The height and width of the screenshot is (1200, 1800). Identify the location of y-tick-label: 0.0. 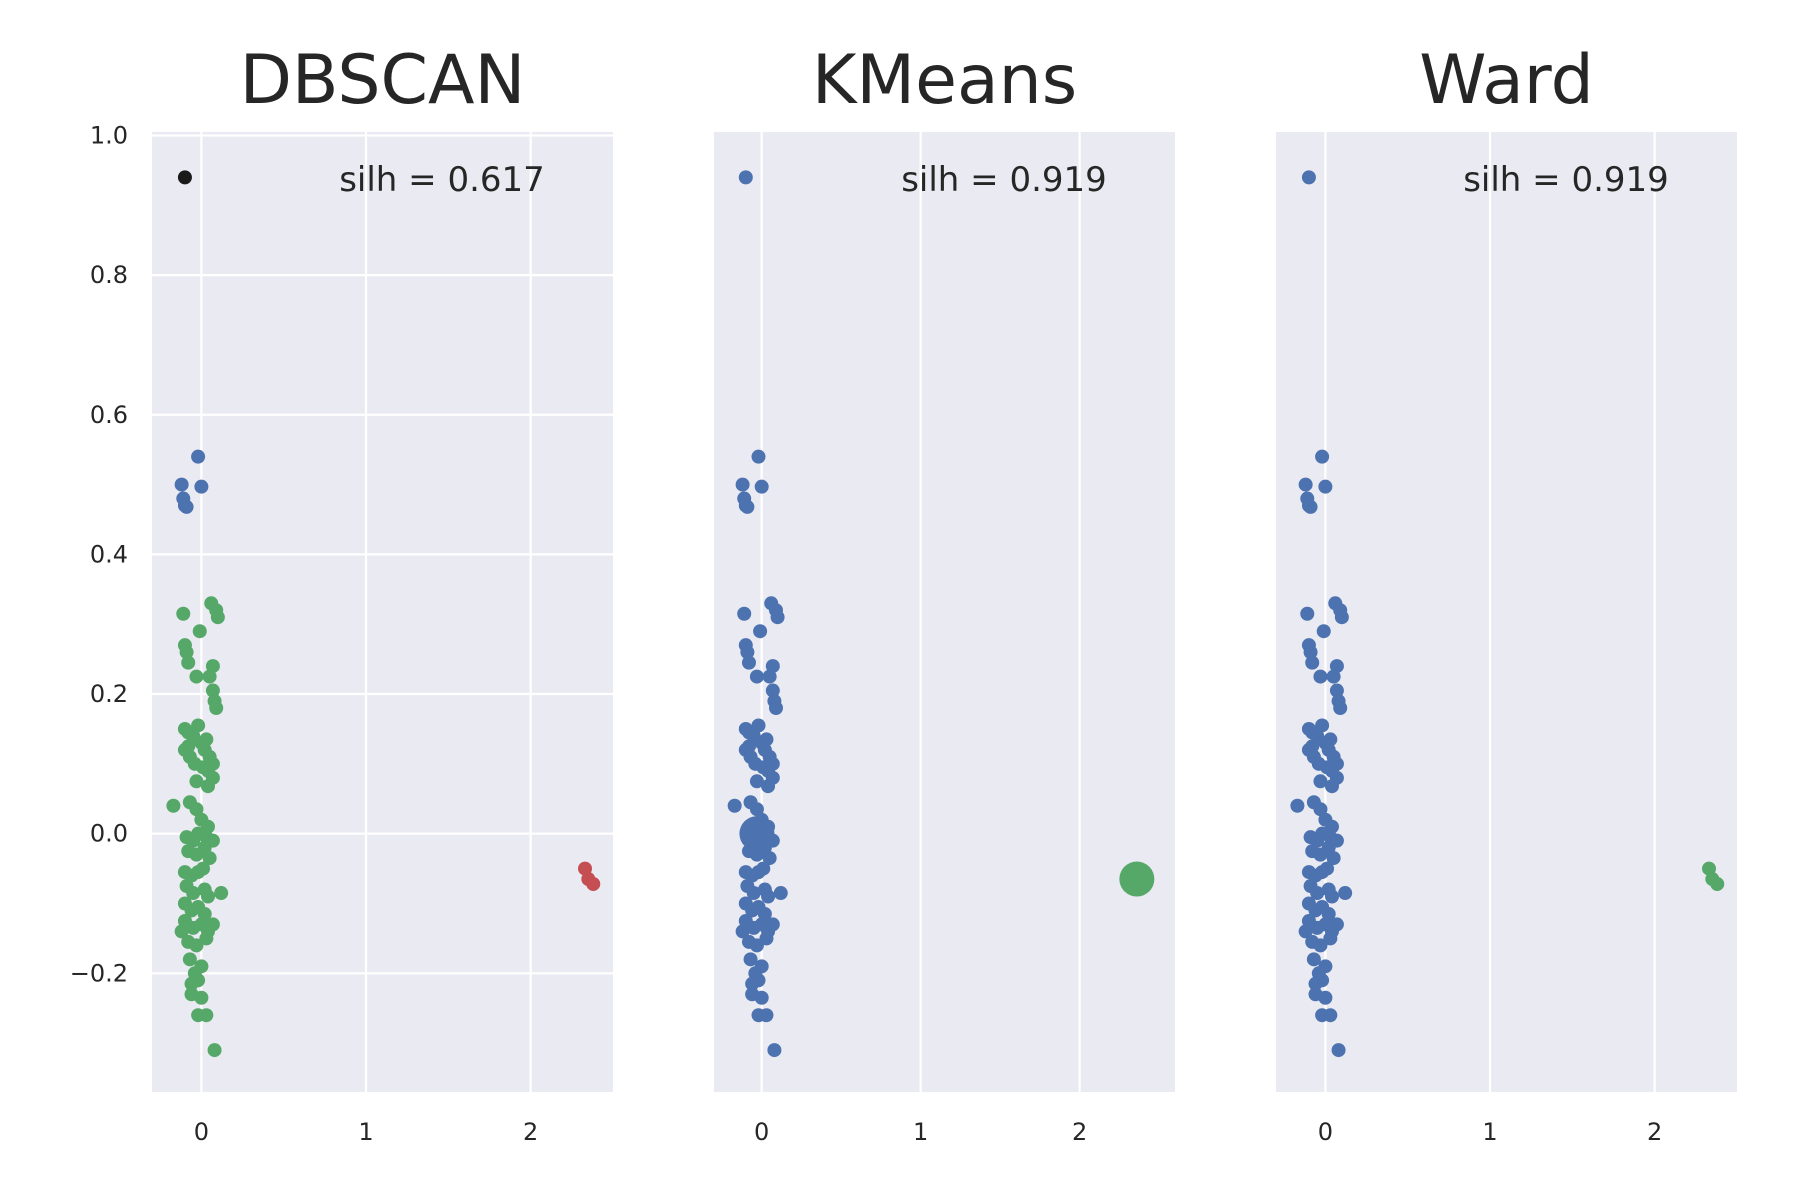
(109, 834).